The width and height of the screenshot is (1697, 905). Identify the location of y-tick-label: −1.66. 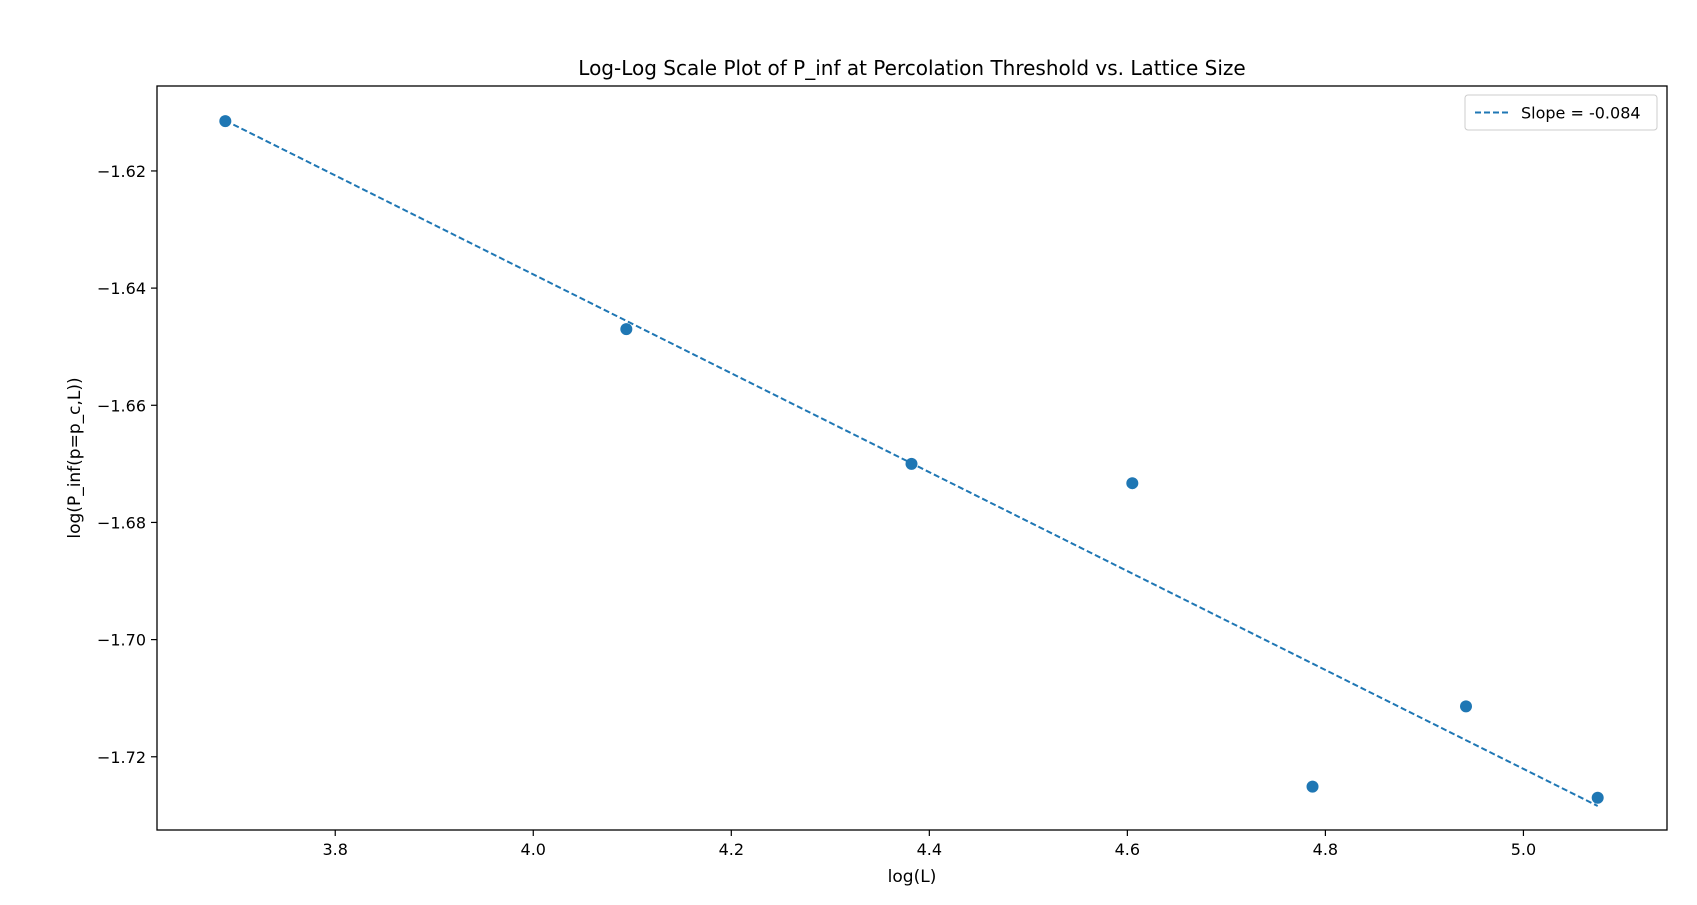
(121, 405).